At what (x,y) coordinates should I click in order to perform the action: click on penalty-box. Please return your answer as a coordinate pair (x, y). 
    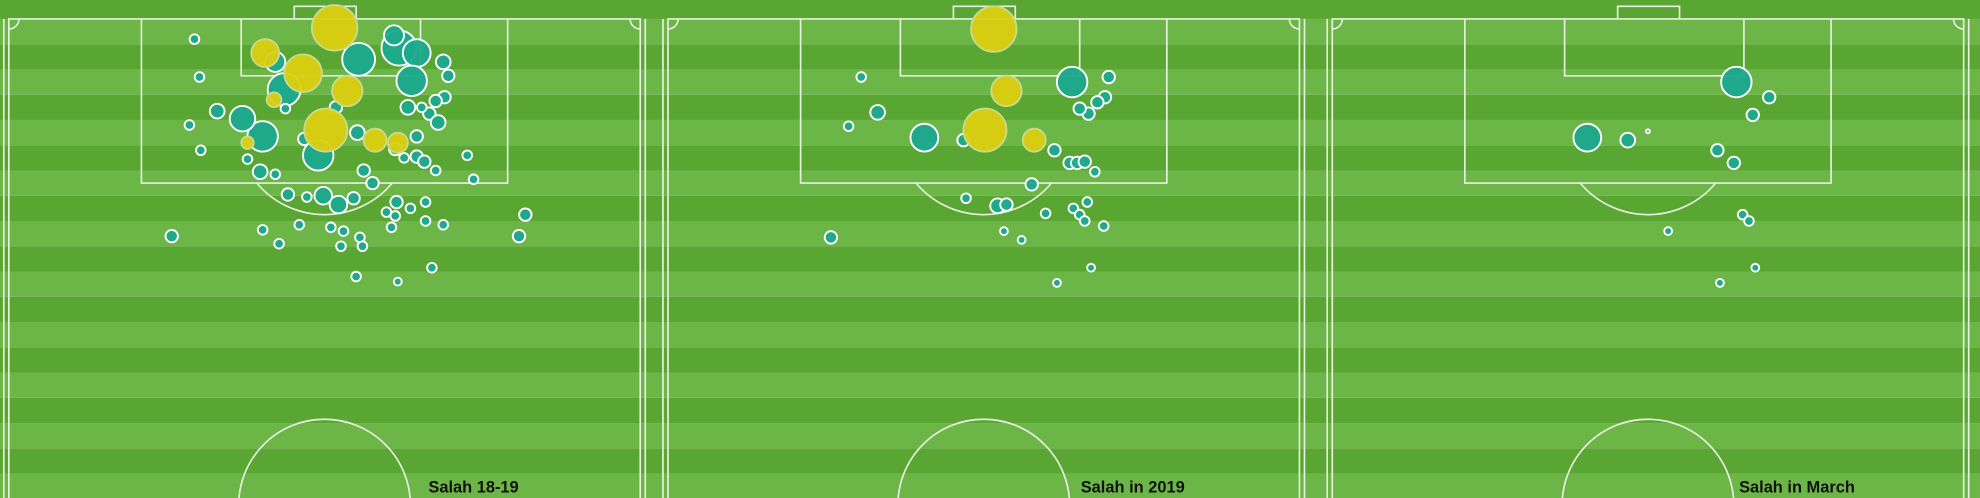
    Looking at the image, I should click on (983, 101).